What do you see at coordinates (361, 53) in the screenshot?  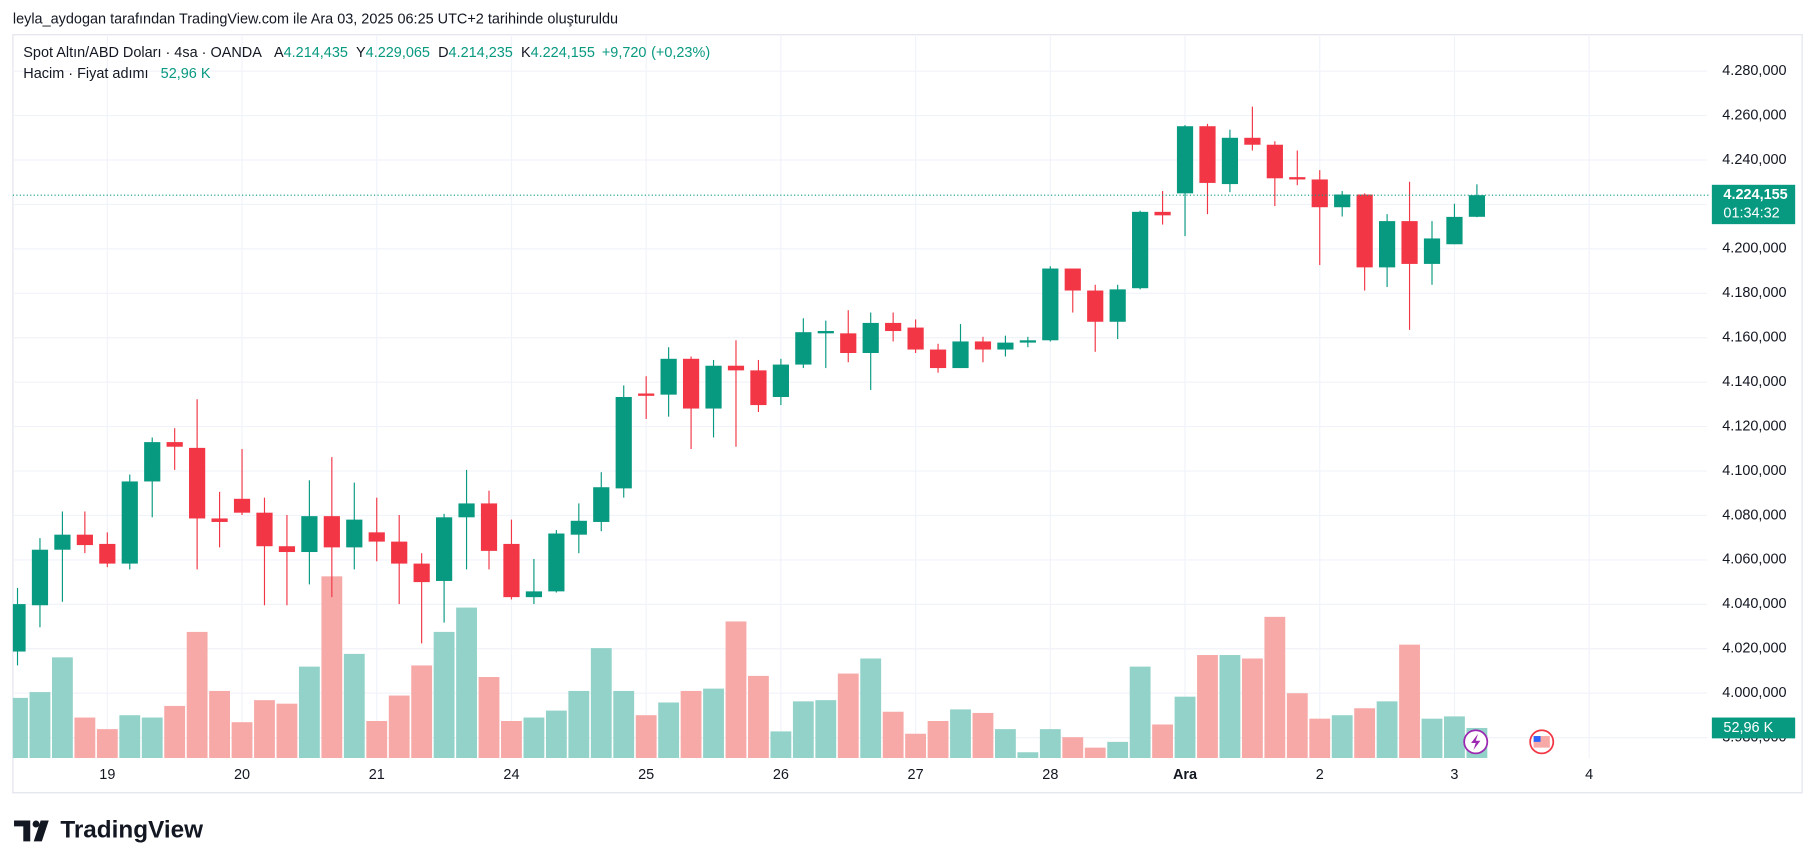 I see `ohlc-key: Y` at bounding box center [361, 53].